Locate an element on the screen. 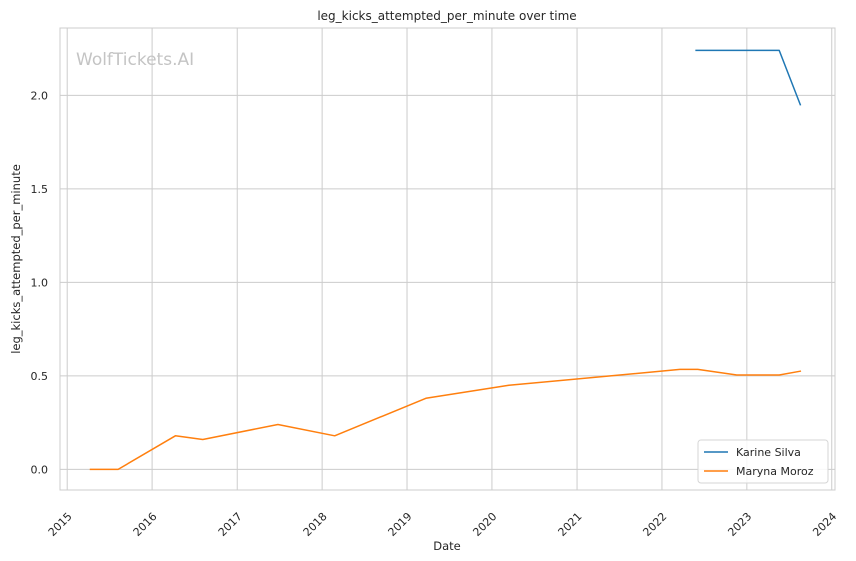  y-tick-label: 1.5 is located at coordinates (40, 189).